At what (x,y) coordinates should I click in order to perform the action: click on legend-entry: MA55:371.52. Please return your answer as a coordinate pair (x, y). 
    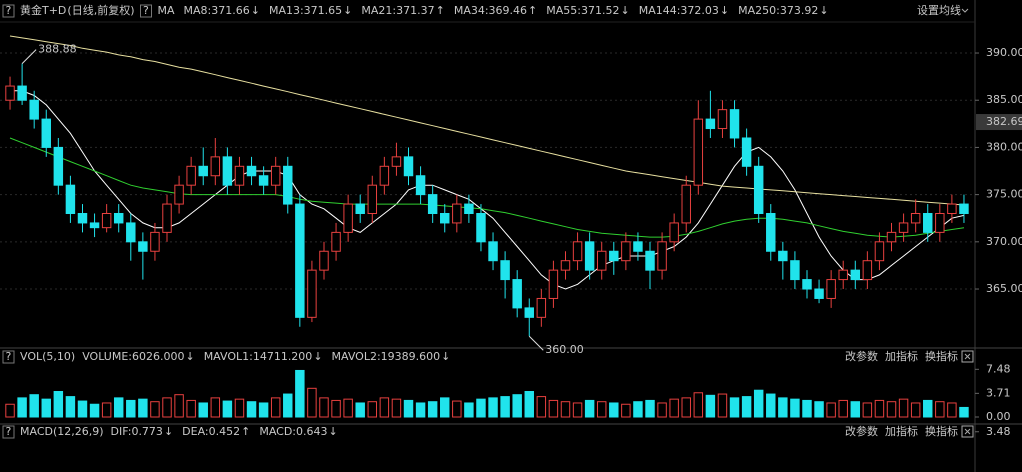
    Looking at the image, I should click on (582, 10).